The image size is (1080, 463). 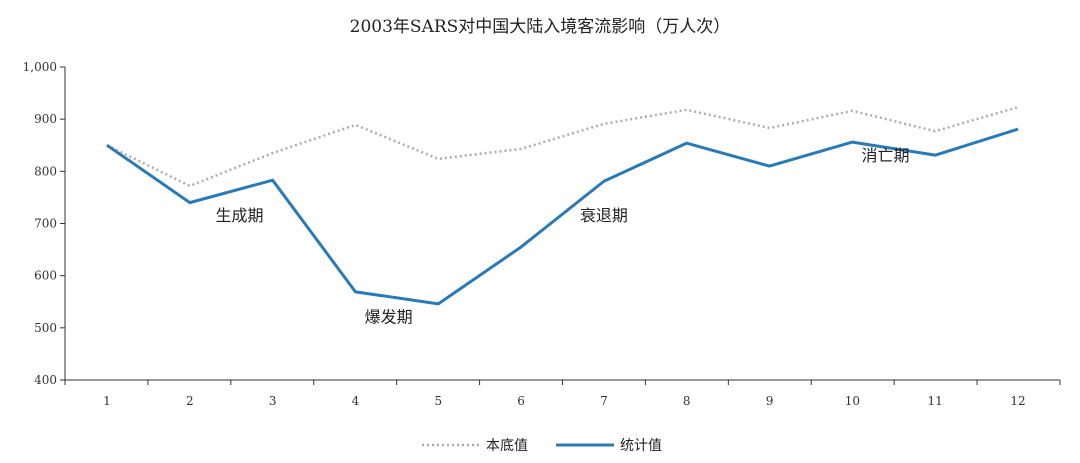 I want to click on y-tick-label: 1,000, so click(x=40, y=67).